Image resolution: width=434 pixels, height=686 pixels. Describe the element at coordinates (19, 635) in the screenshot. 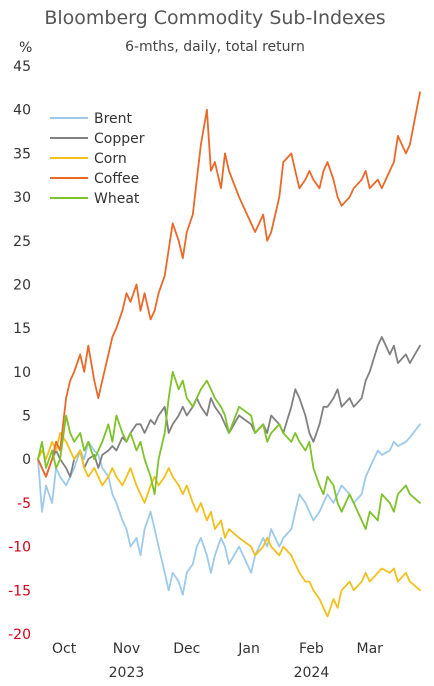

I see `y-tick-label: -20` at that location.